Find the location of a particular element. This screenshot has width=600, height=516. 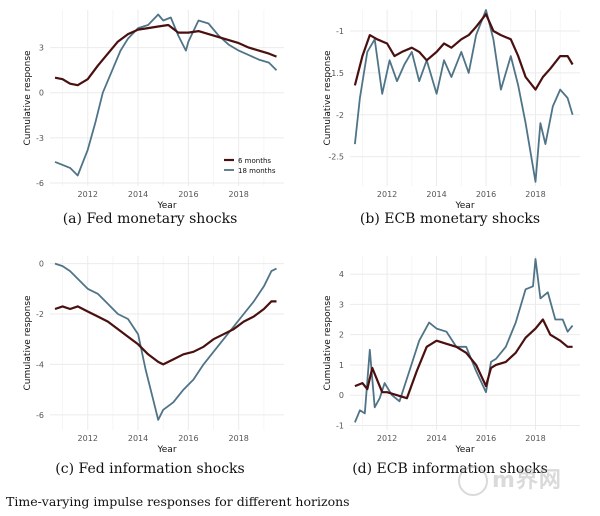

legend-6-months-label: 6 months is located at coordinates (254, 161).